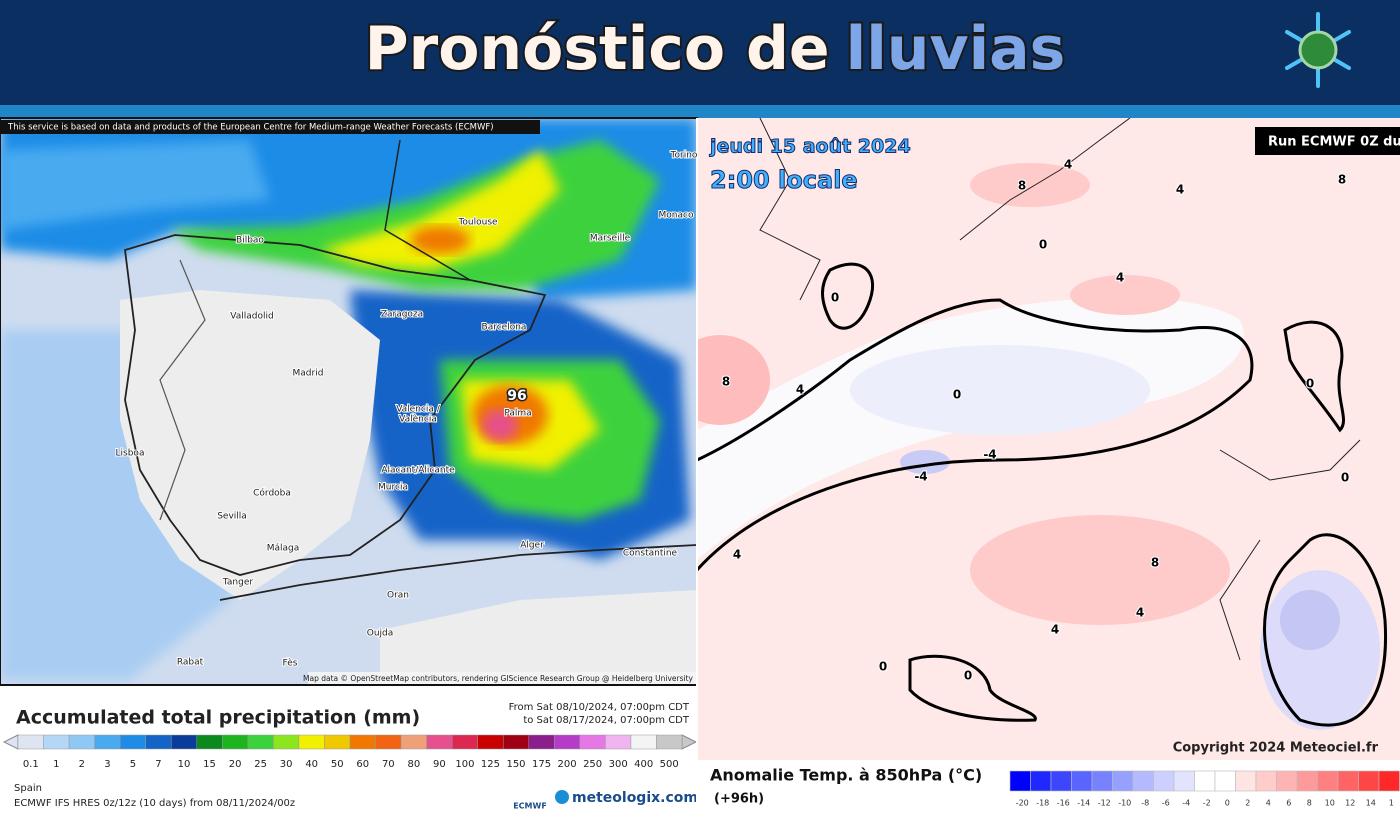 The height and width of the screenshot is (821, 1400). I want to click on city-label: Toulouse, so click(477, 223).